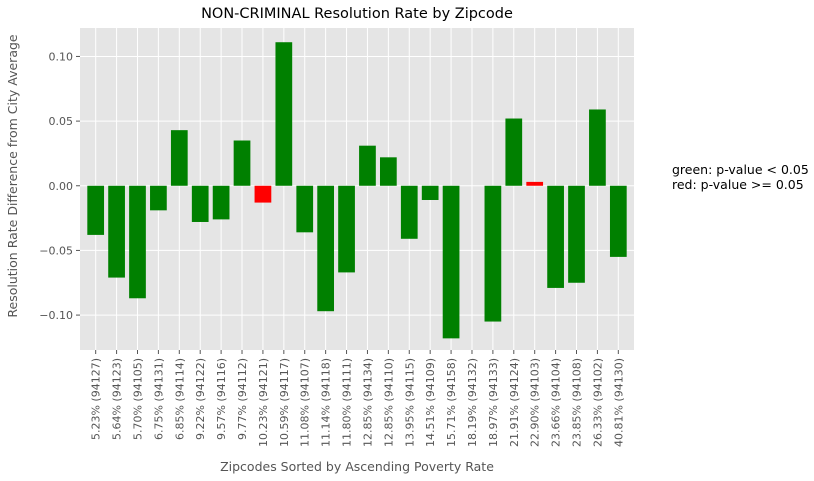  What do you see at coordinates (221, 399) in the screenshot?
I see `x-tick-label: 9.57% (94116)` at bounding box center [221, 399].